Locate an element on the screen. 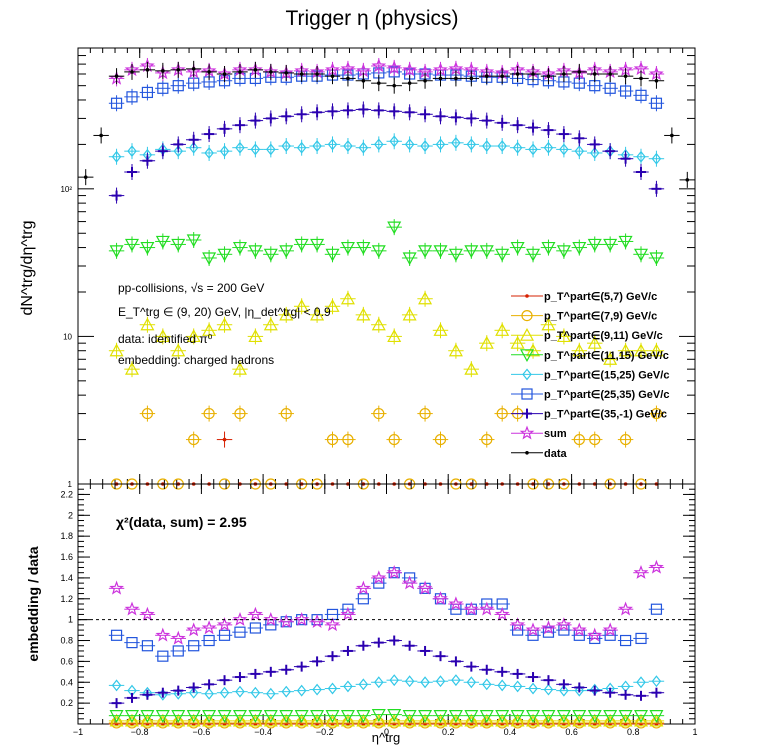 The width and height of the screenshot is (773, 749). legend-item: sum is located at coordinates (539, 432).